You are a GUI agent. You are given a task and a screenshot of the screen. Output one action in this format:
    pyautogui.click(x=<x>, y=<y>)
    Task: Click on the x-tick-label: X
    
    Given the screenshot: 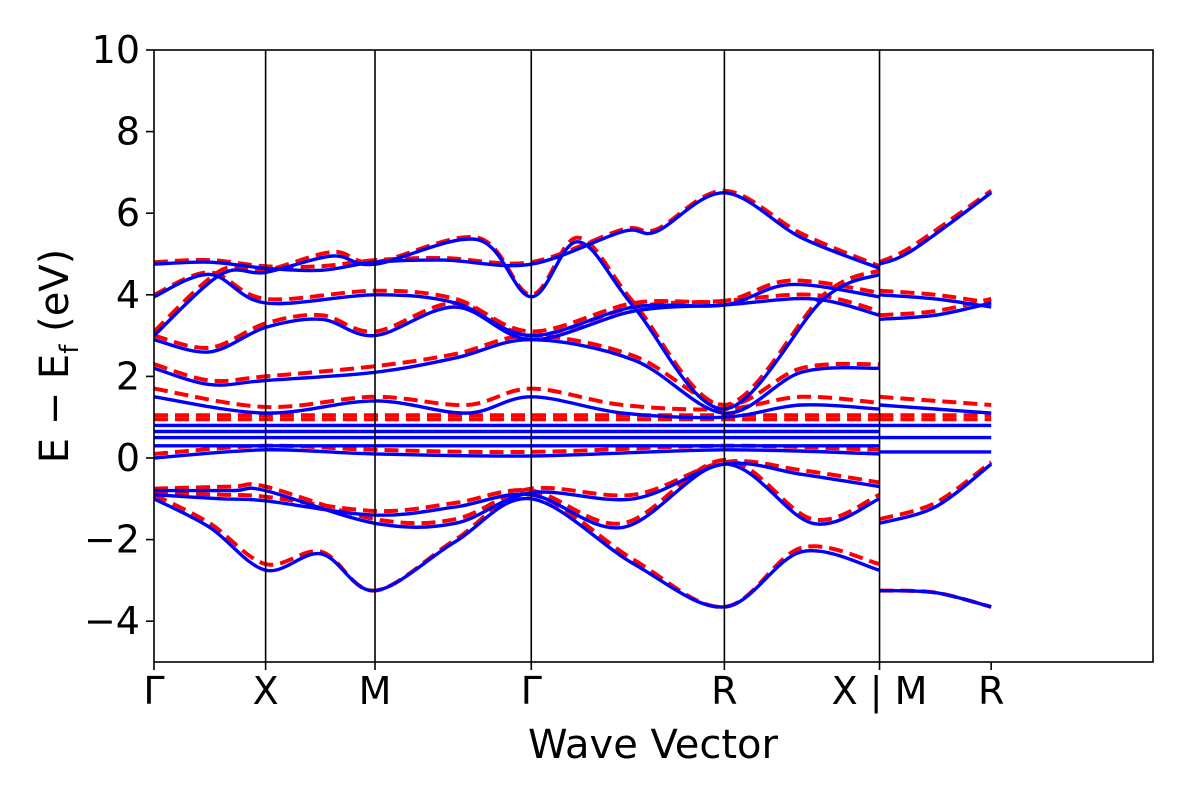 What is the action you would take?
    pyautogui.click(x=266, y=691)
    